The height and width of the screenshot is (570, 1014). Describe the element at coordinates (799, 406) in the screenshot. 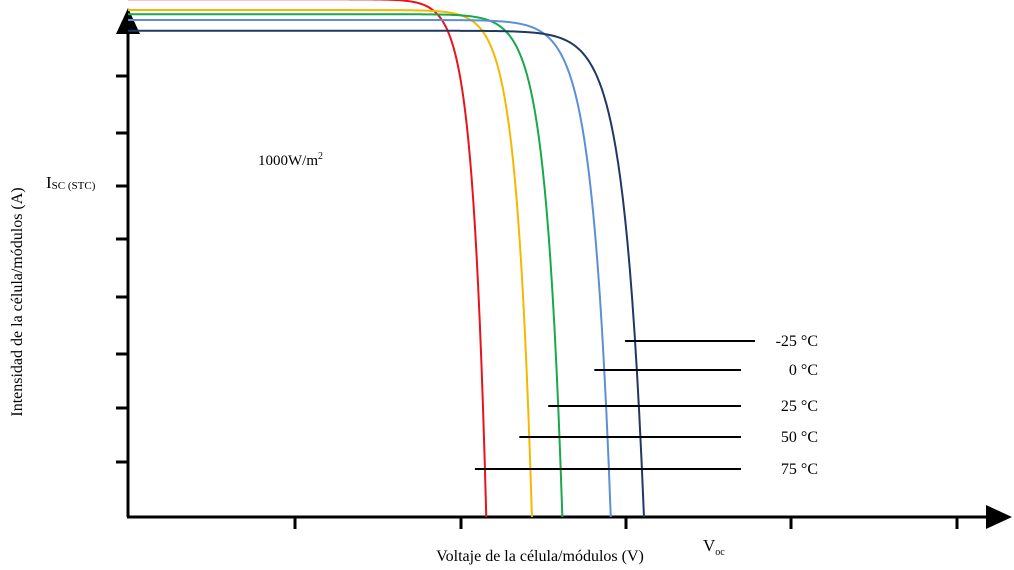

I see `temp-label-3: 25 °C` at that location.